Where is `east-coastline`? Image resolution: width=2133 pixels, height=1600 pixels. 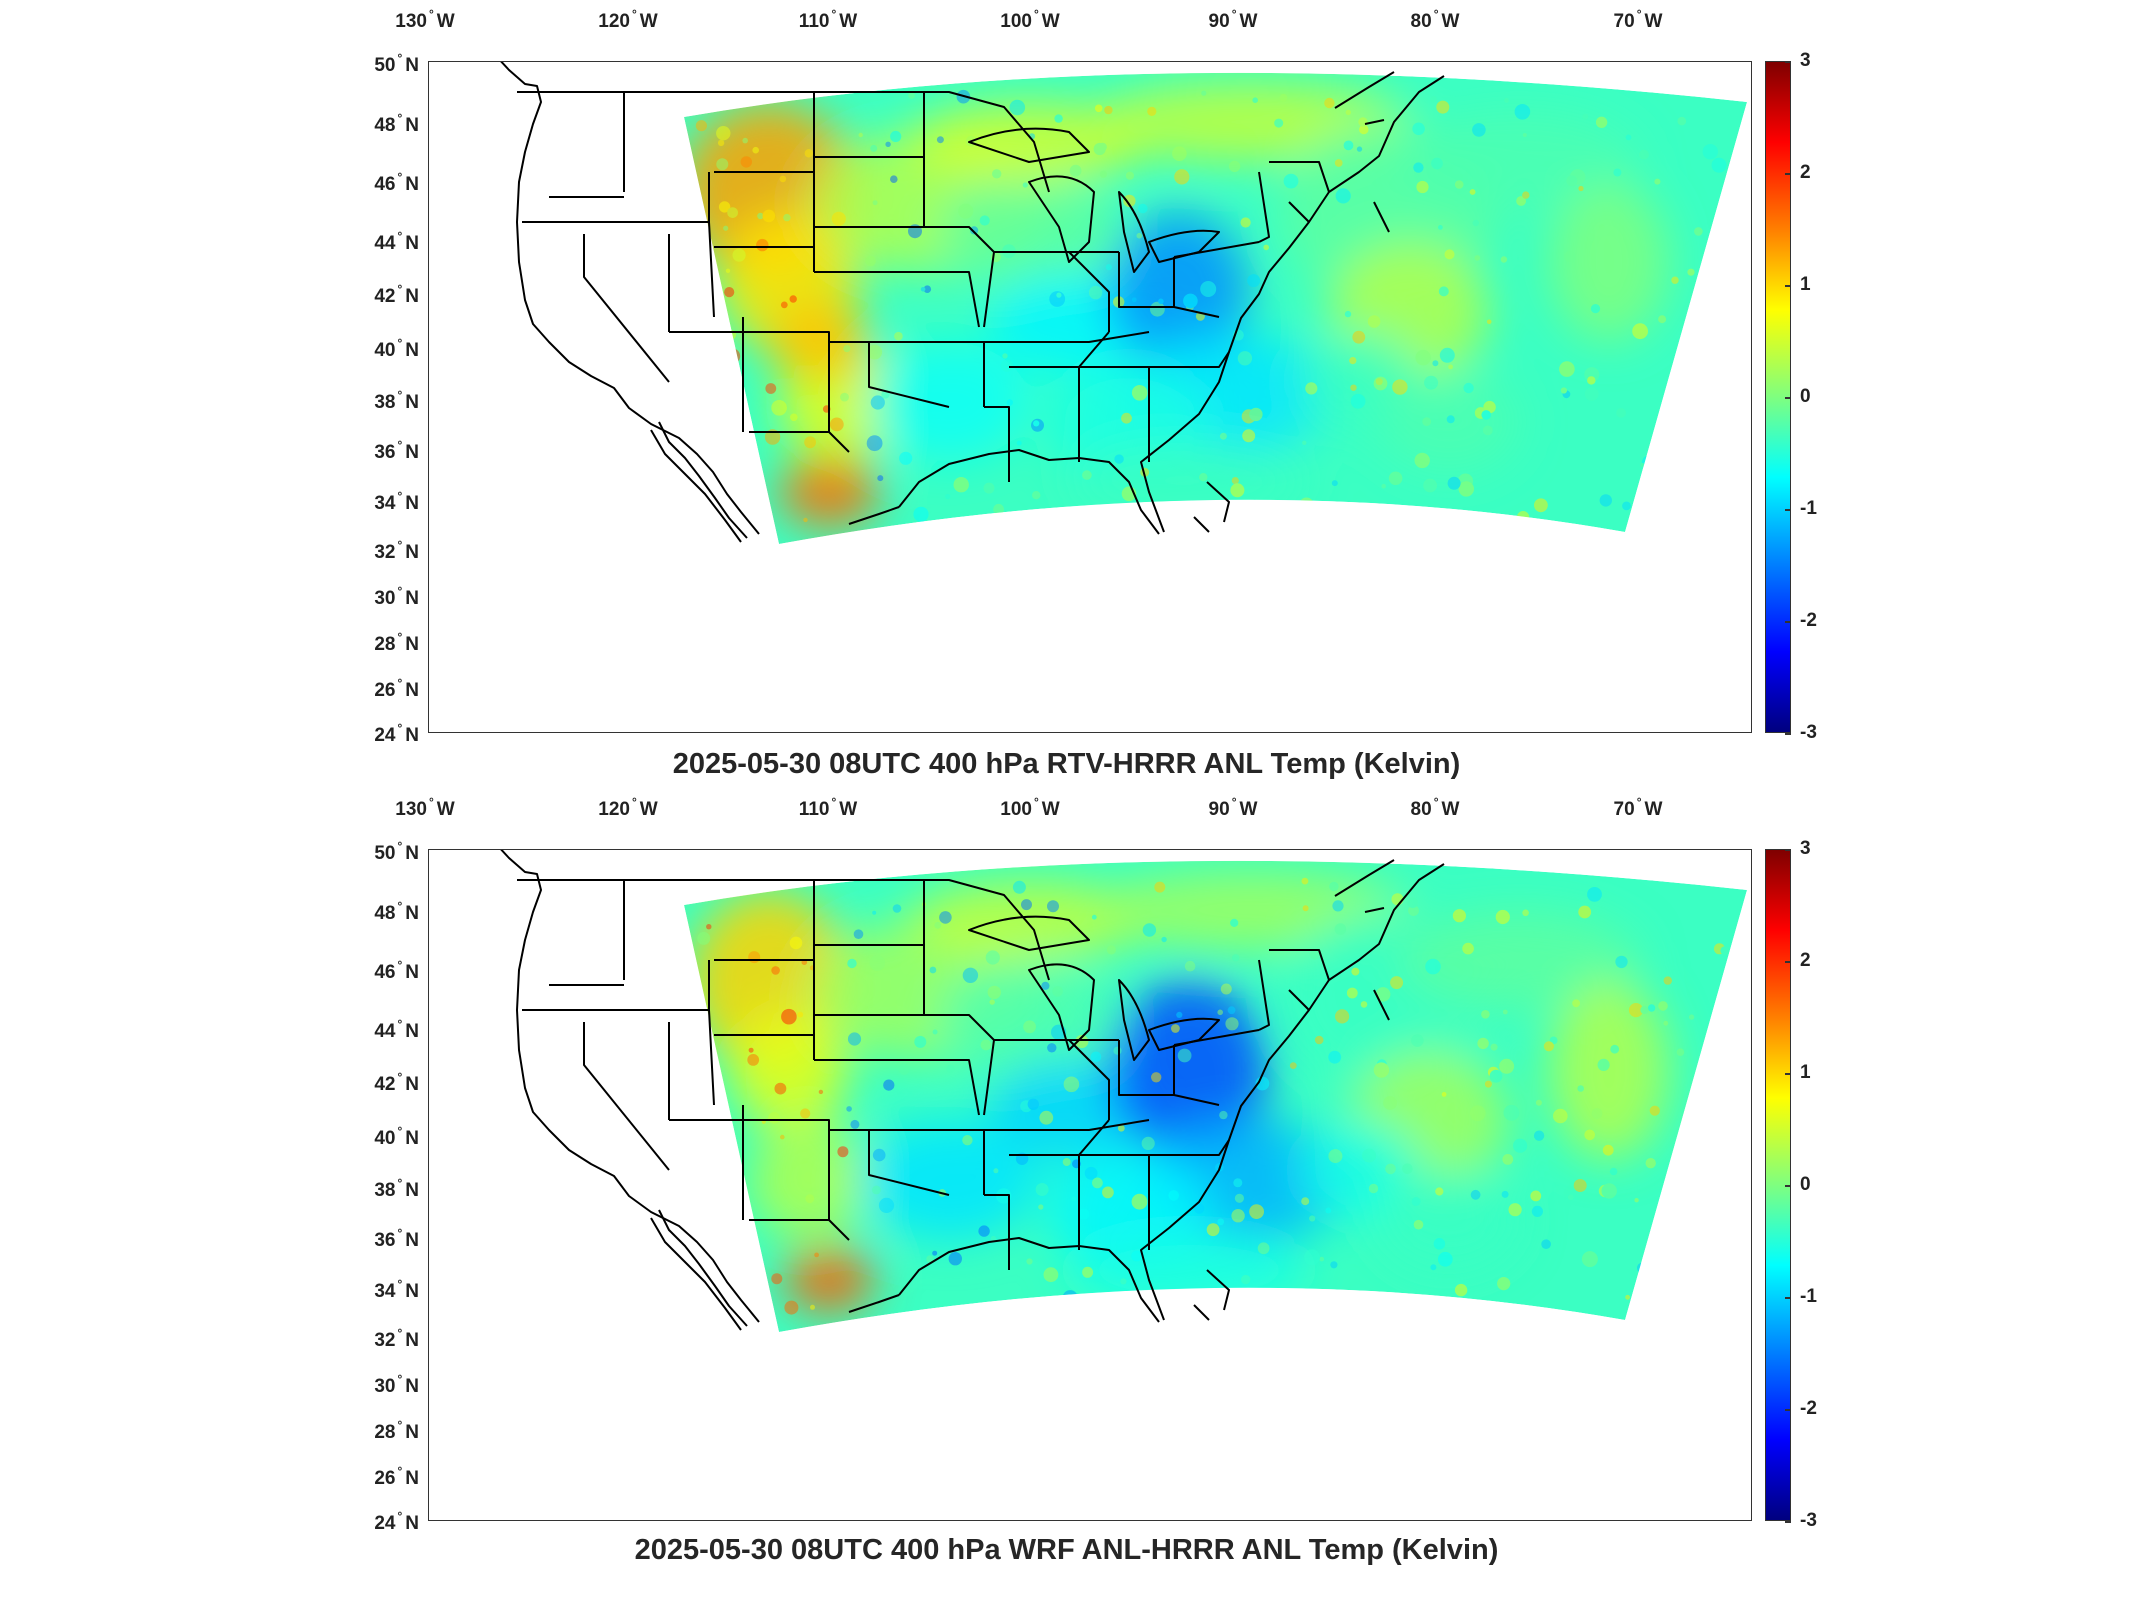
east-coastline is located at coordinates (1292, 304).